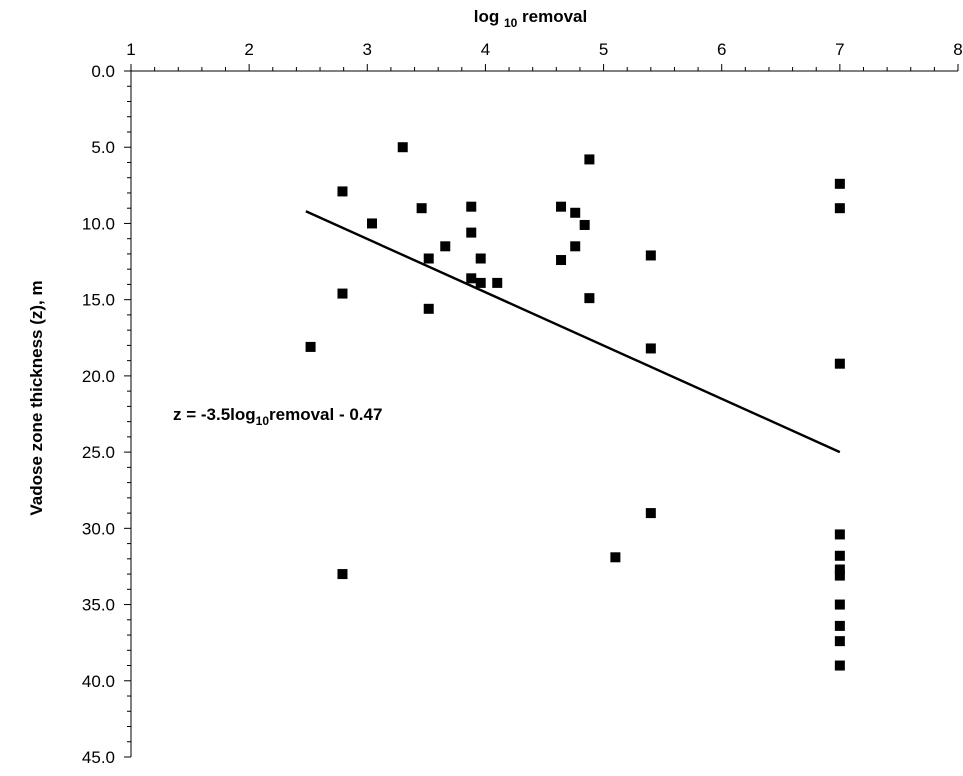 Image resolution: width=963 pixels, height=776 pixels. What do you see at coordinates (603, 49) in the screenshot?
I see `x-tick-label: 5` at bounding box center [603, 49].